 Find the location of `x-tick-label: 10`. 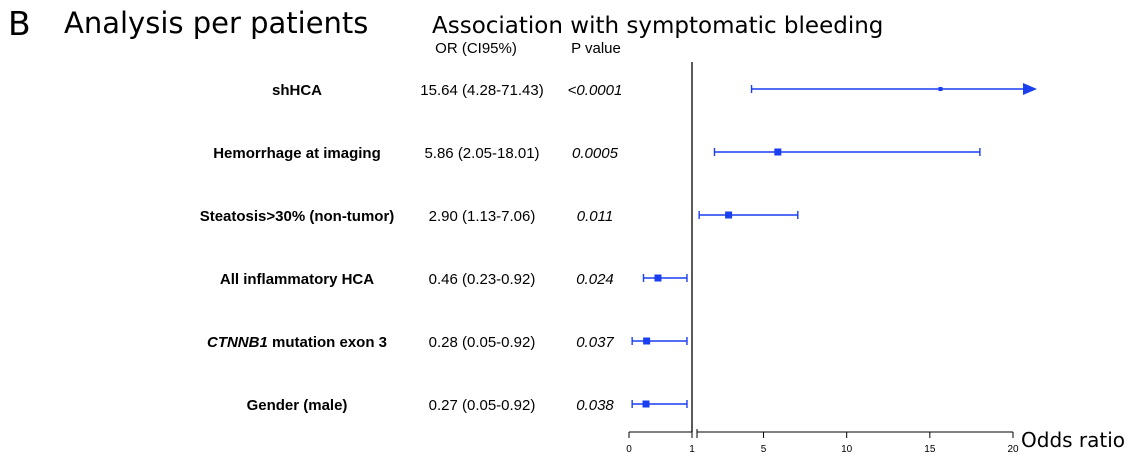

x-tick-label: 10 is located at coordinates (847, 449).